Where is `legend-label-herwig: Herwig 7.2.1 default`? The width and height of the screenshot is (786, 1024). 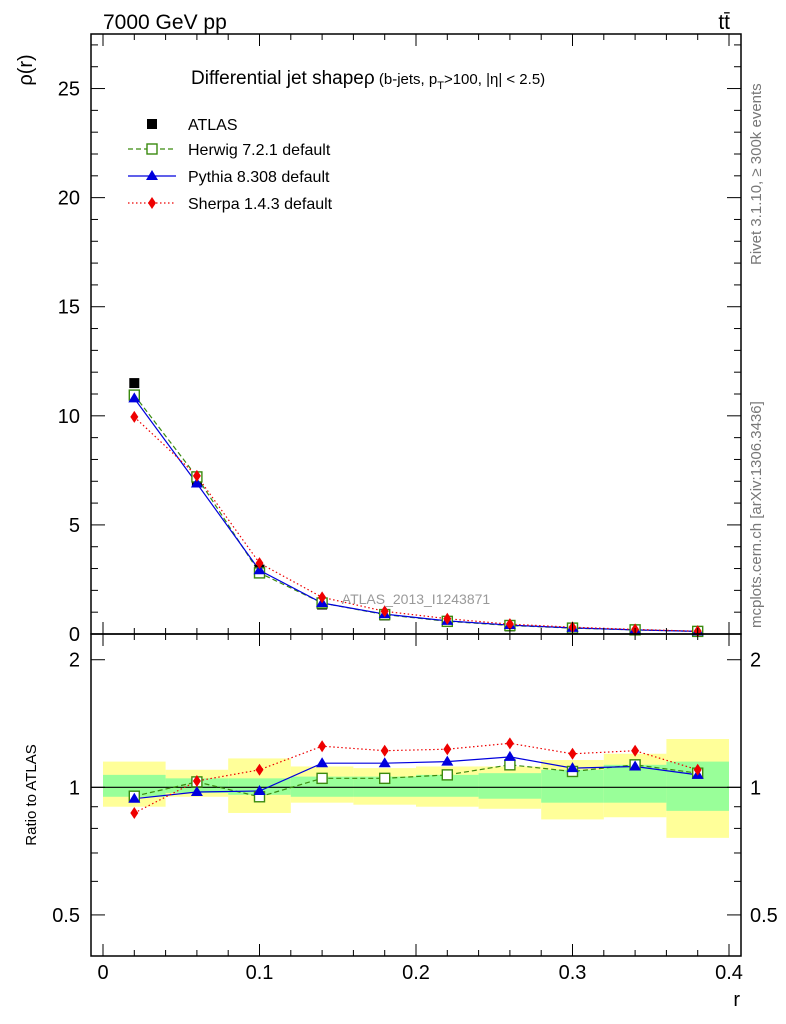
legend-label-herwig: Herwig 7.2.1 default is located at coordinates (259, 150).